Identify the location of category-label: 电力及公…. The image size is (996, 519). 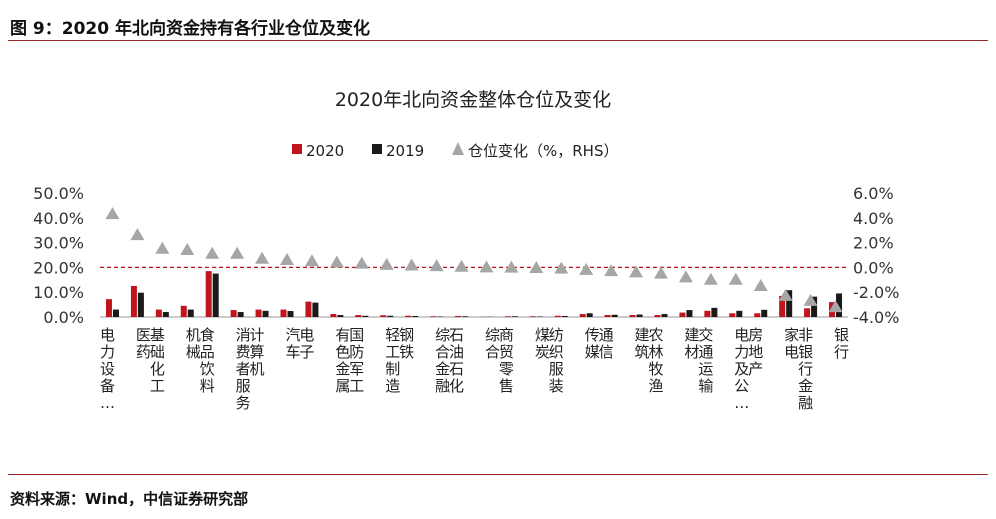
(741, 369).